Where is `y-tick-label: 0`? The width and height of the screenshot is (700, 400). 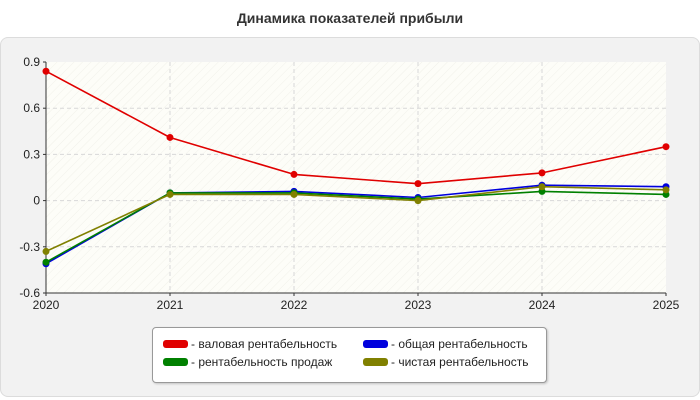 y-tick-label: 0 is located at coordinates (36, 201).